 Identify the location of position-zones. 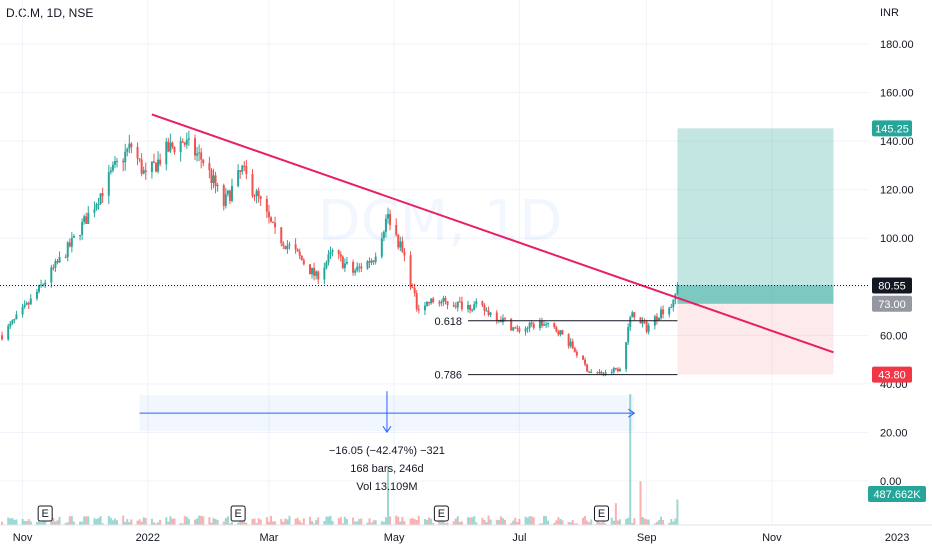
(755, 251).